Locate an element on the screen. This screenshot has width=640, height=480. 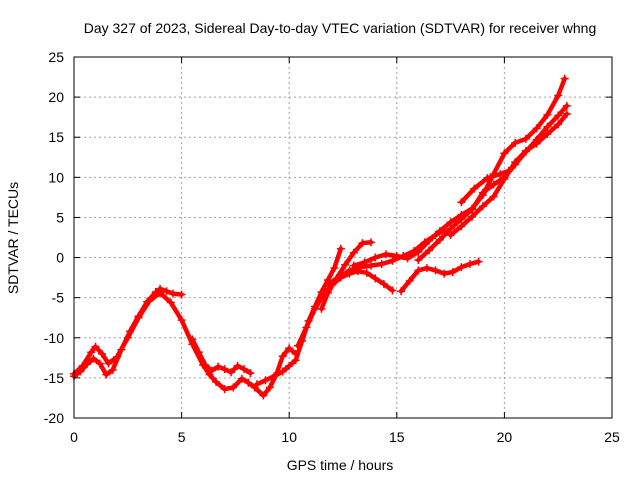
x-axis-label: GPS time / hours is located at coordinates (340, 465).